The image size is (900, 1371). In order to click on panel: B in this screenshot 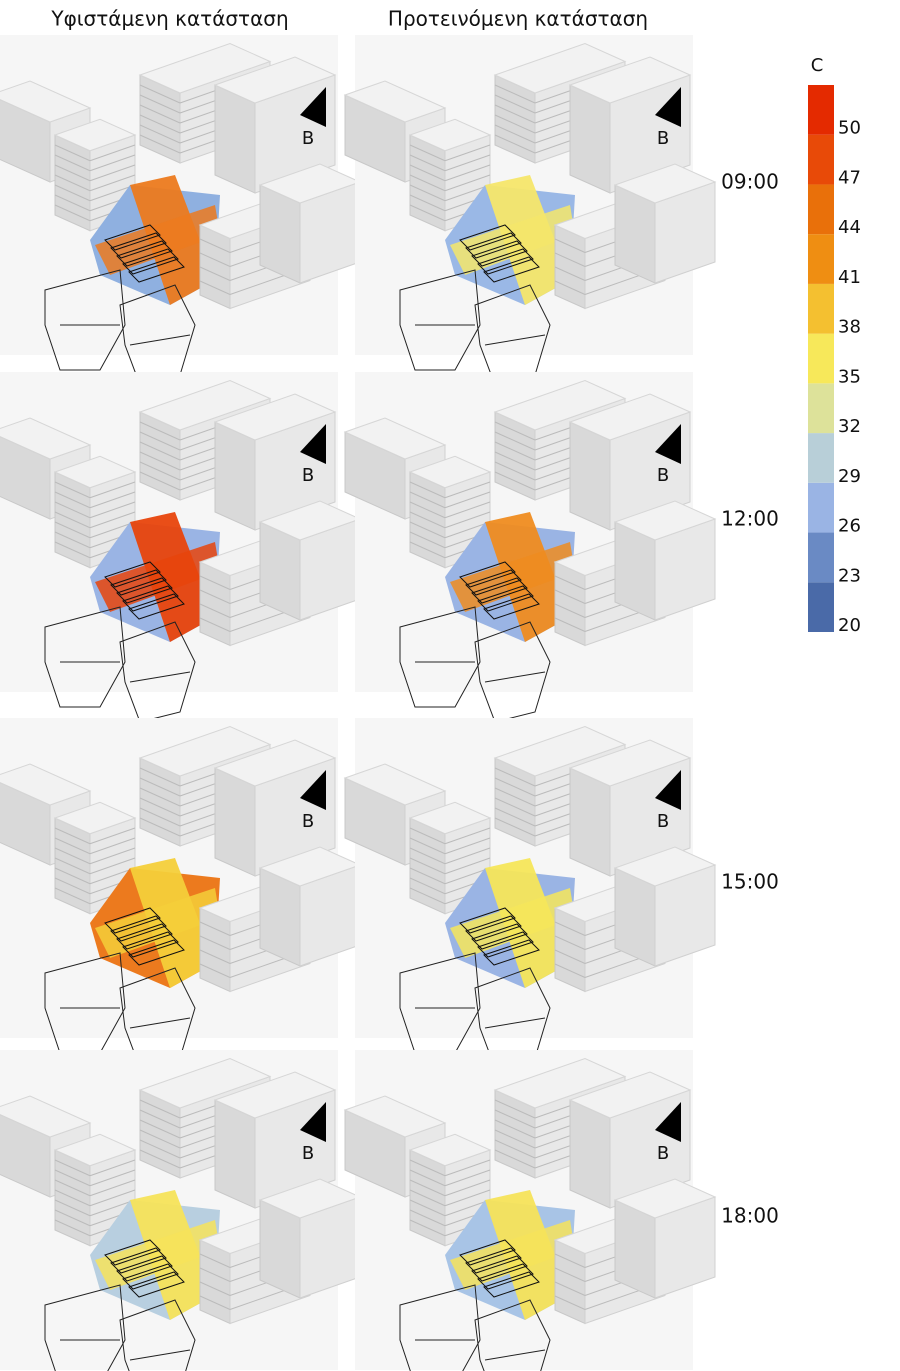, I will do `click(530, 210)`.